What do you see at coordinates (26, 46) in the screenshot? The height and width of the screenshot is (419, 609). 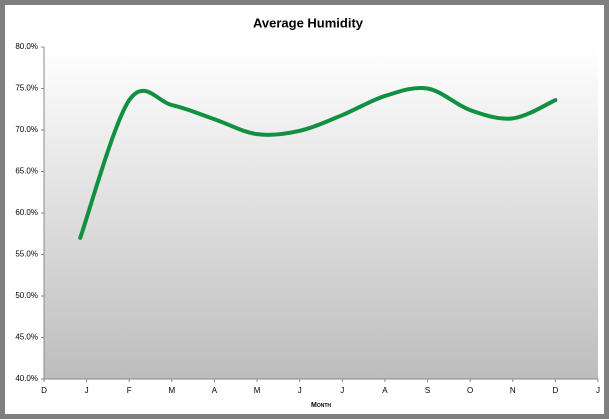 I see `y-tick-label: 80.0%` at bounding box center [26, 46].